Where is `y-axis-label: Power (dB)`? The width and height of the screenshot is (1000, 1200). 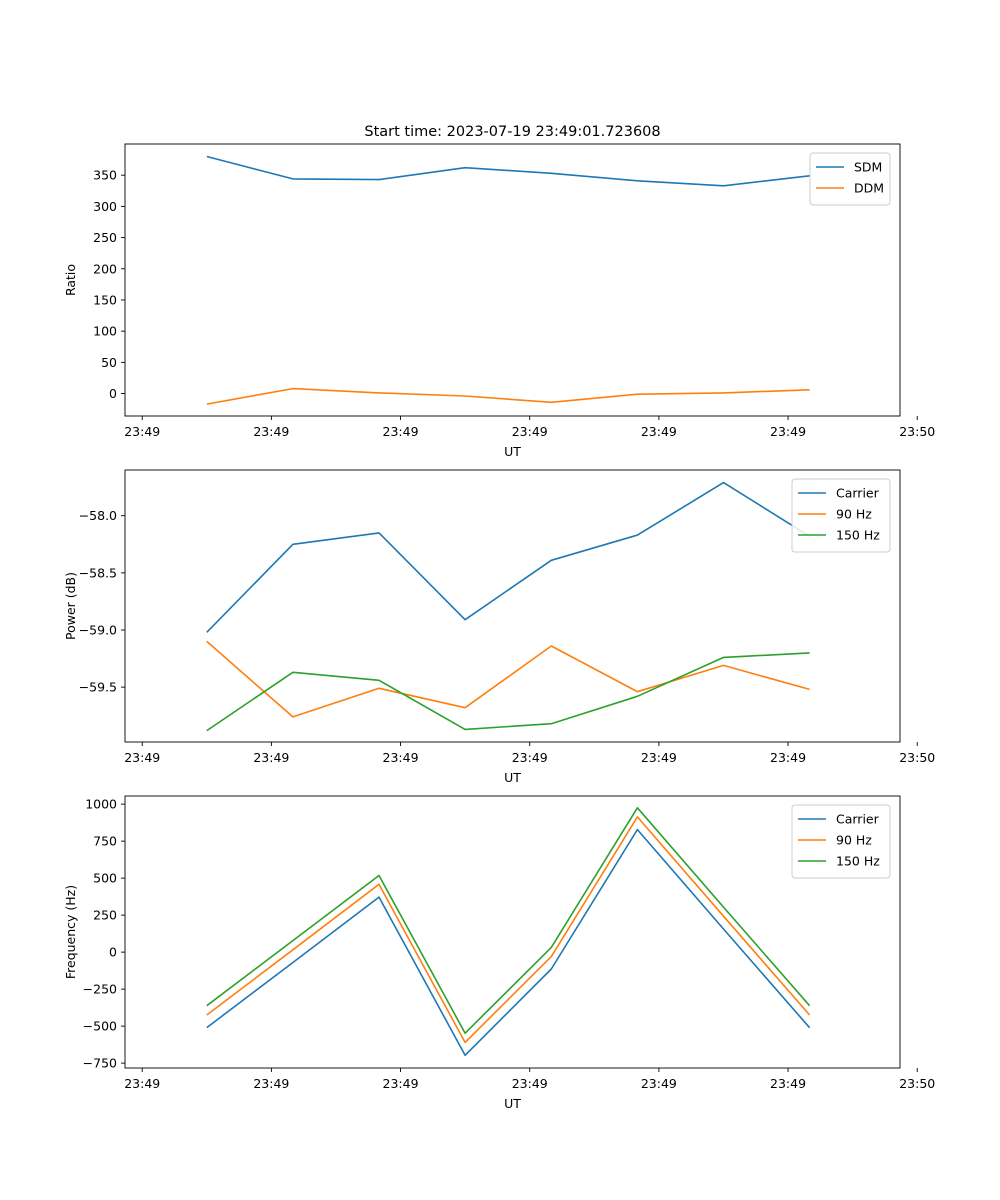
y-axis-label: Power (dB) is located at coordinates (70, 606).